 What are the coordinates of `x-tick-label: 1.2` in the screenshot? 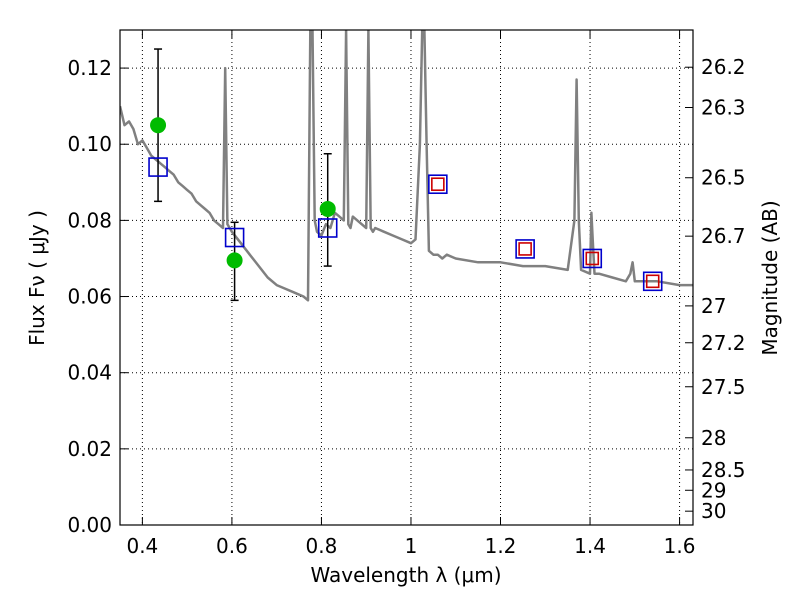 It's located at (501, 546).